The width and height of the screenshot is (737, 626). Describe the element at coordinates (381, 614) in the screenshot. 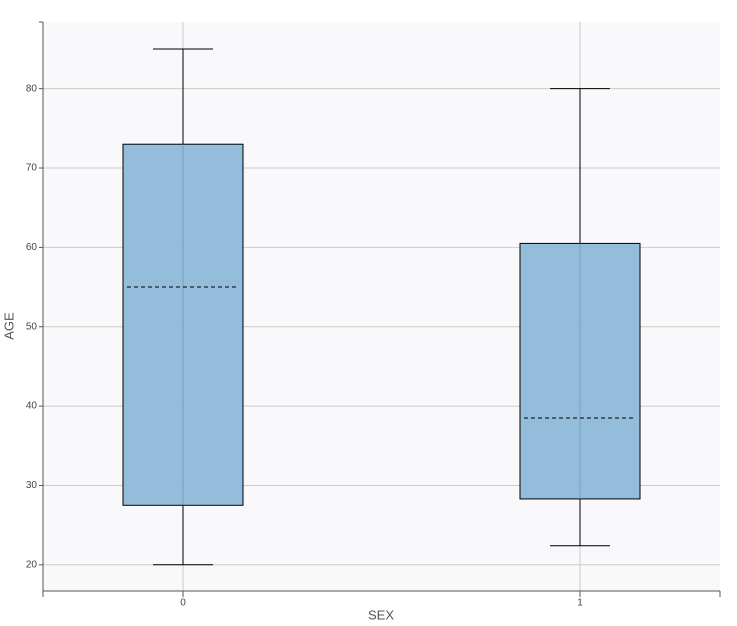

I see `x-axis-title: SEX` at that location.